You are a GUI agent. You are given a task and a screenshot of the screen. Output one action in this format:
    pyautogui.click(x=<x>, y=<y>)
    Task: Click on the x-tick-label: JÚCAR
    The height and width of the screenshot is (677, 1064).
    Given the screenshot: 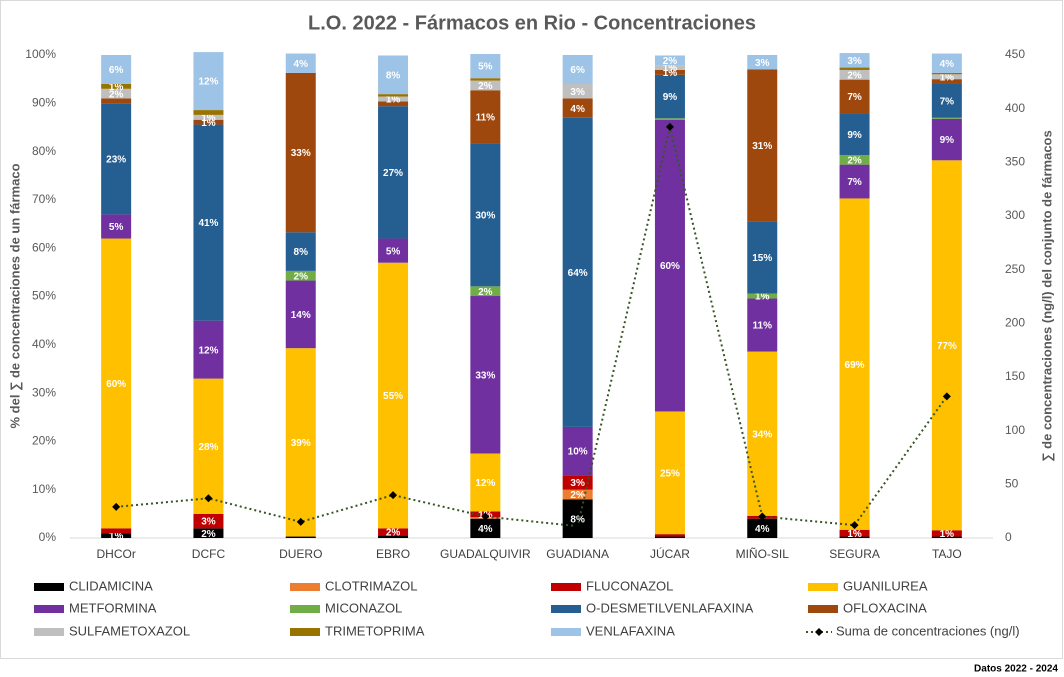 What is the action you would take?
    pyautogui.click(x=670, y=553)
    